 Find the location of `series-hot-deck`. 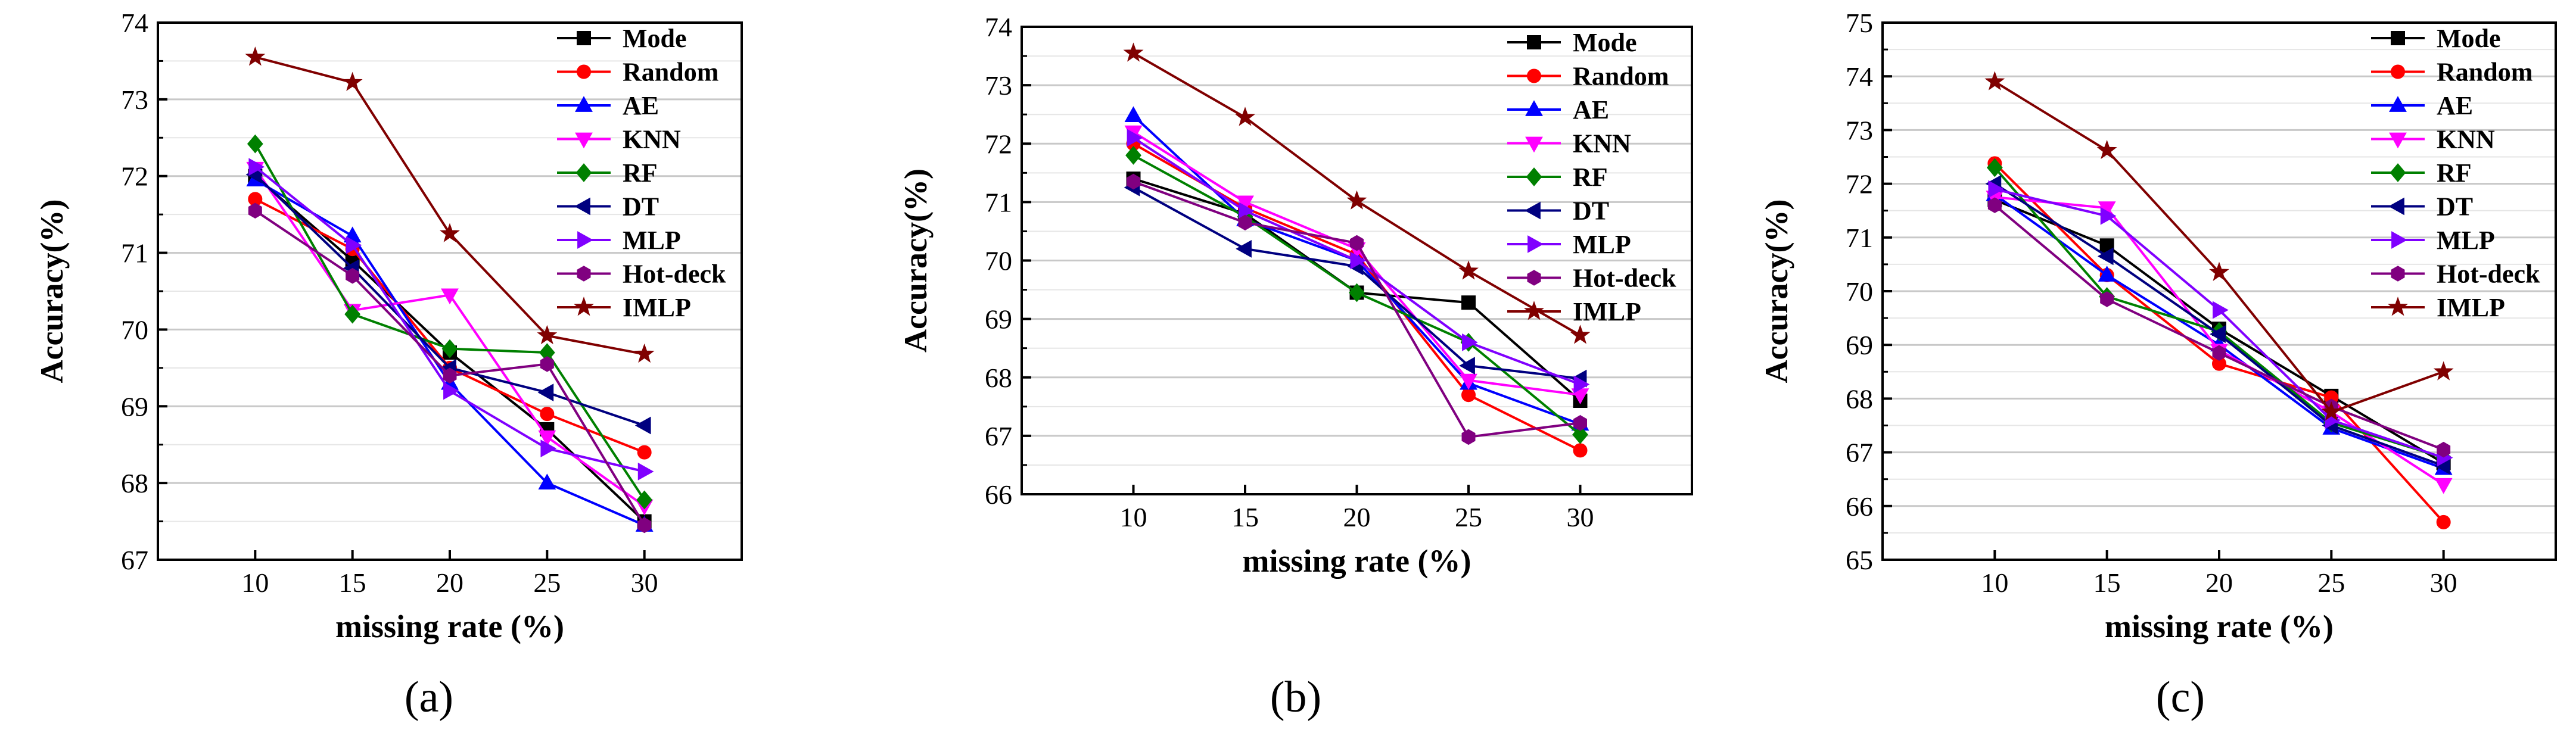

series-hot-deck is located at coordinates (1357, 309).